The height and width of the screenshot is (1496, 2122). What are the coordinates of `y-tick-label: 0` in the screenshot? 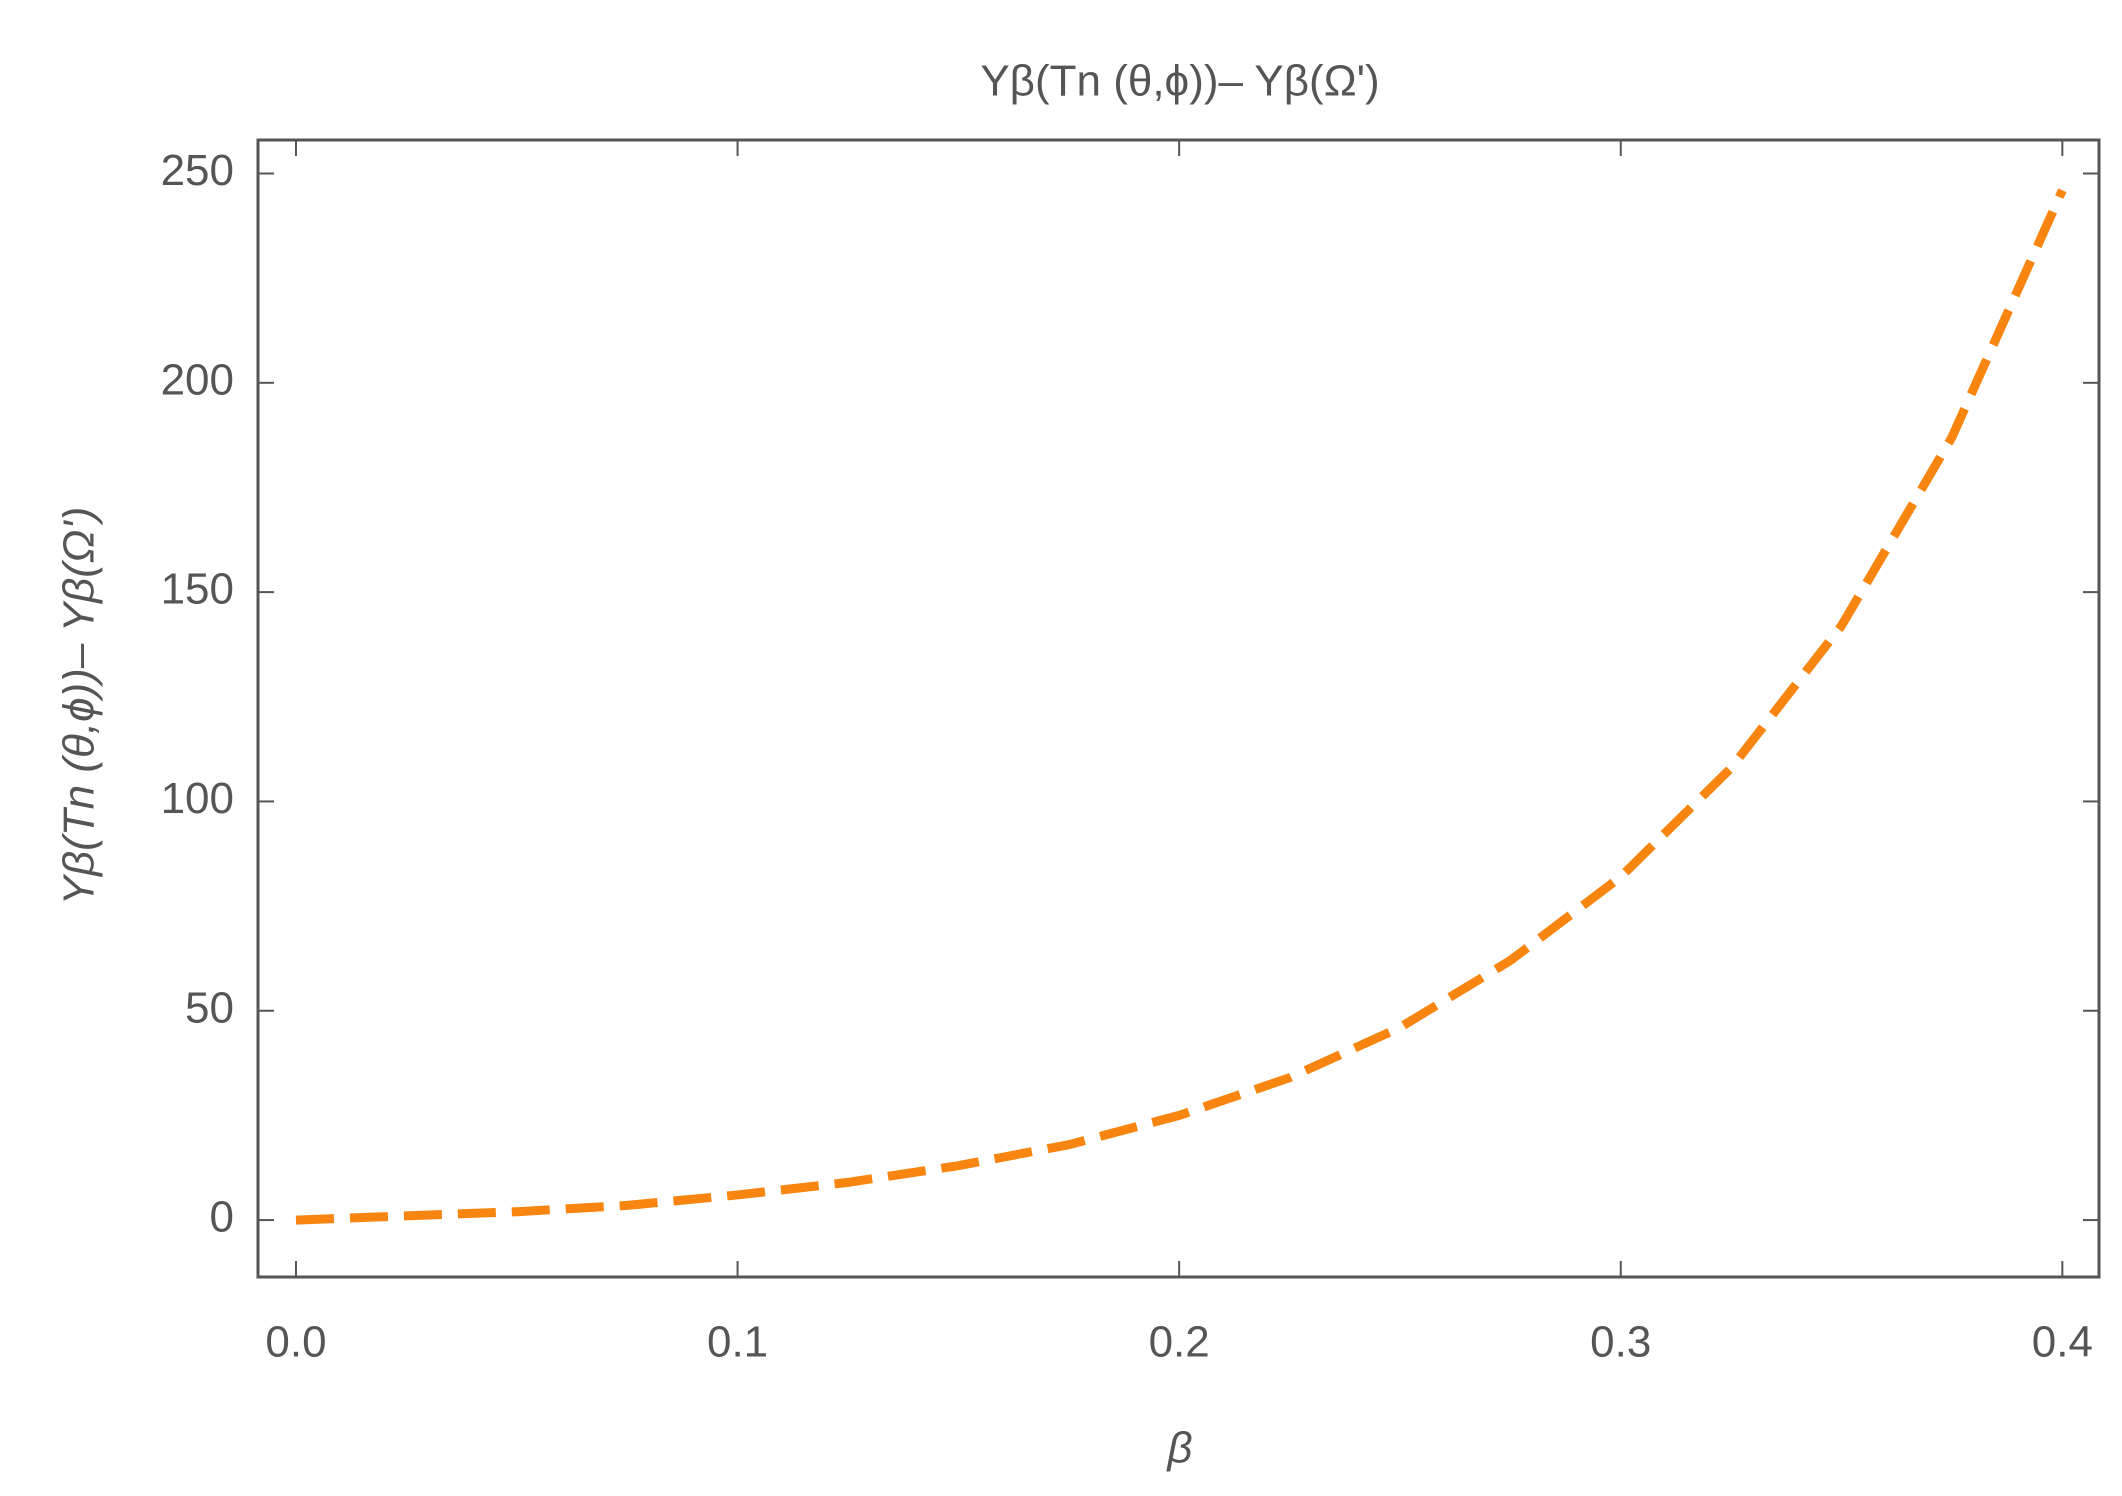 It's located at (222, 1217).